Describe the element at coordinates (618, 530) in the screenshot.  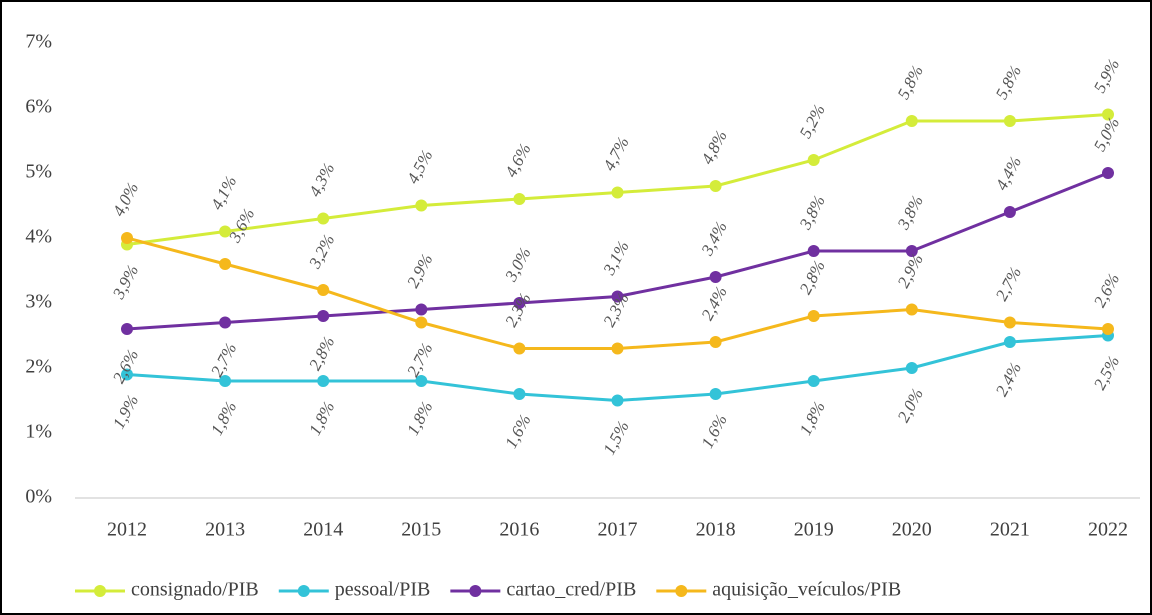
I see `x-tick-label: 2017` at that location.